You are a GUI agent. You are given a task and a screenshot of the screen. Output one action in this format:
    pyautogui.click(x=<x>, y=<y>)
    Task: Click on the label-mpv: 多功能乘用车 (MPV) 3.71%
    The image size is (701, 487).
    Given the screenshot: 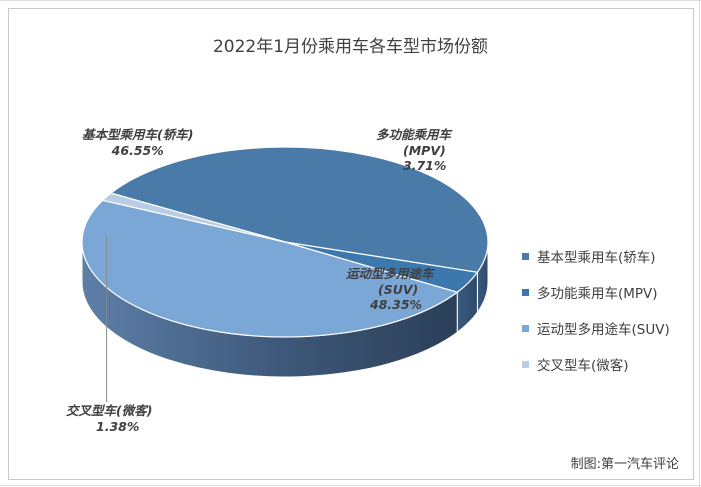 What is the action you would take?
    pyautogui.click(x=413, y=148)
    